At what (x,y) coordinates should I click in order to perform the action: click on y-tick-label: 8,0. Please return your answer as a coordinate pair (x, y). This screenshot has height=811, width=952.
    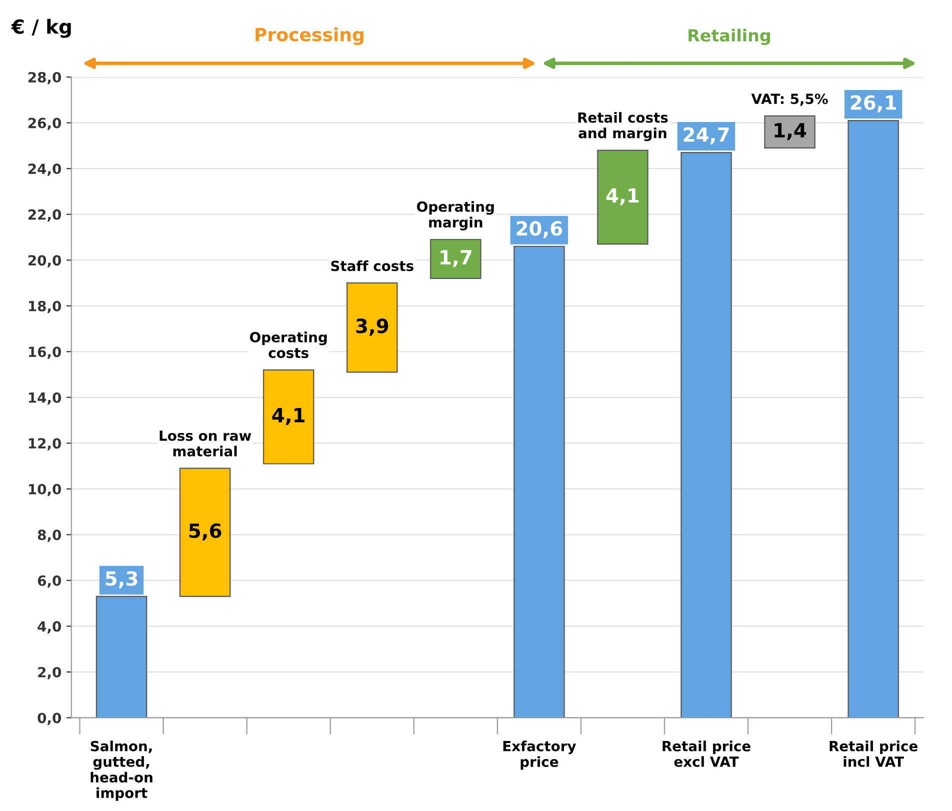
    Looking at the image, I should click on (50, 536).